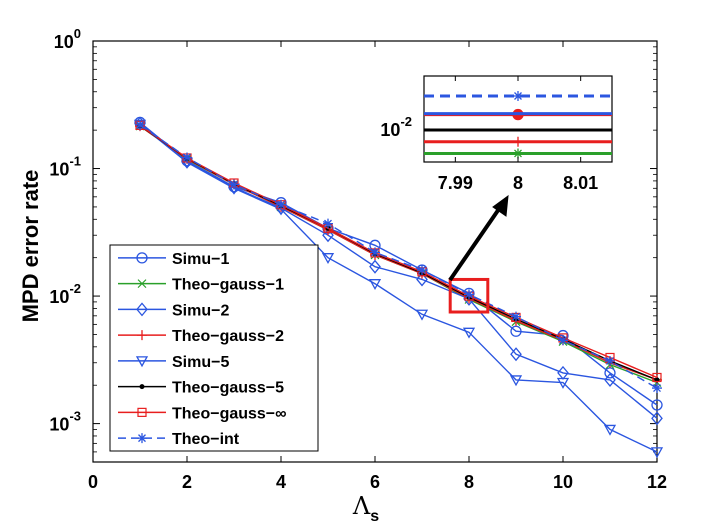 This screenshot has width=720, height=528. I want to click on inset-y-tick-label: 10-2, so click(396, 127).